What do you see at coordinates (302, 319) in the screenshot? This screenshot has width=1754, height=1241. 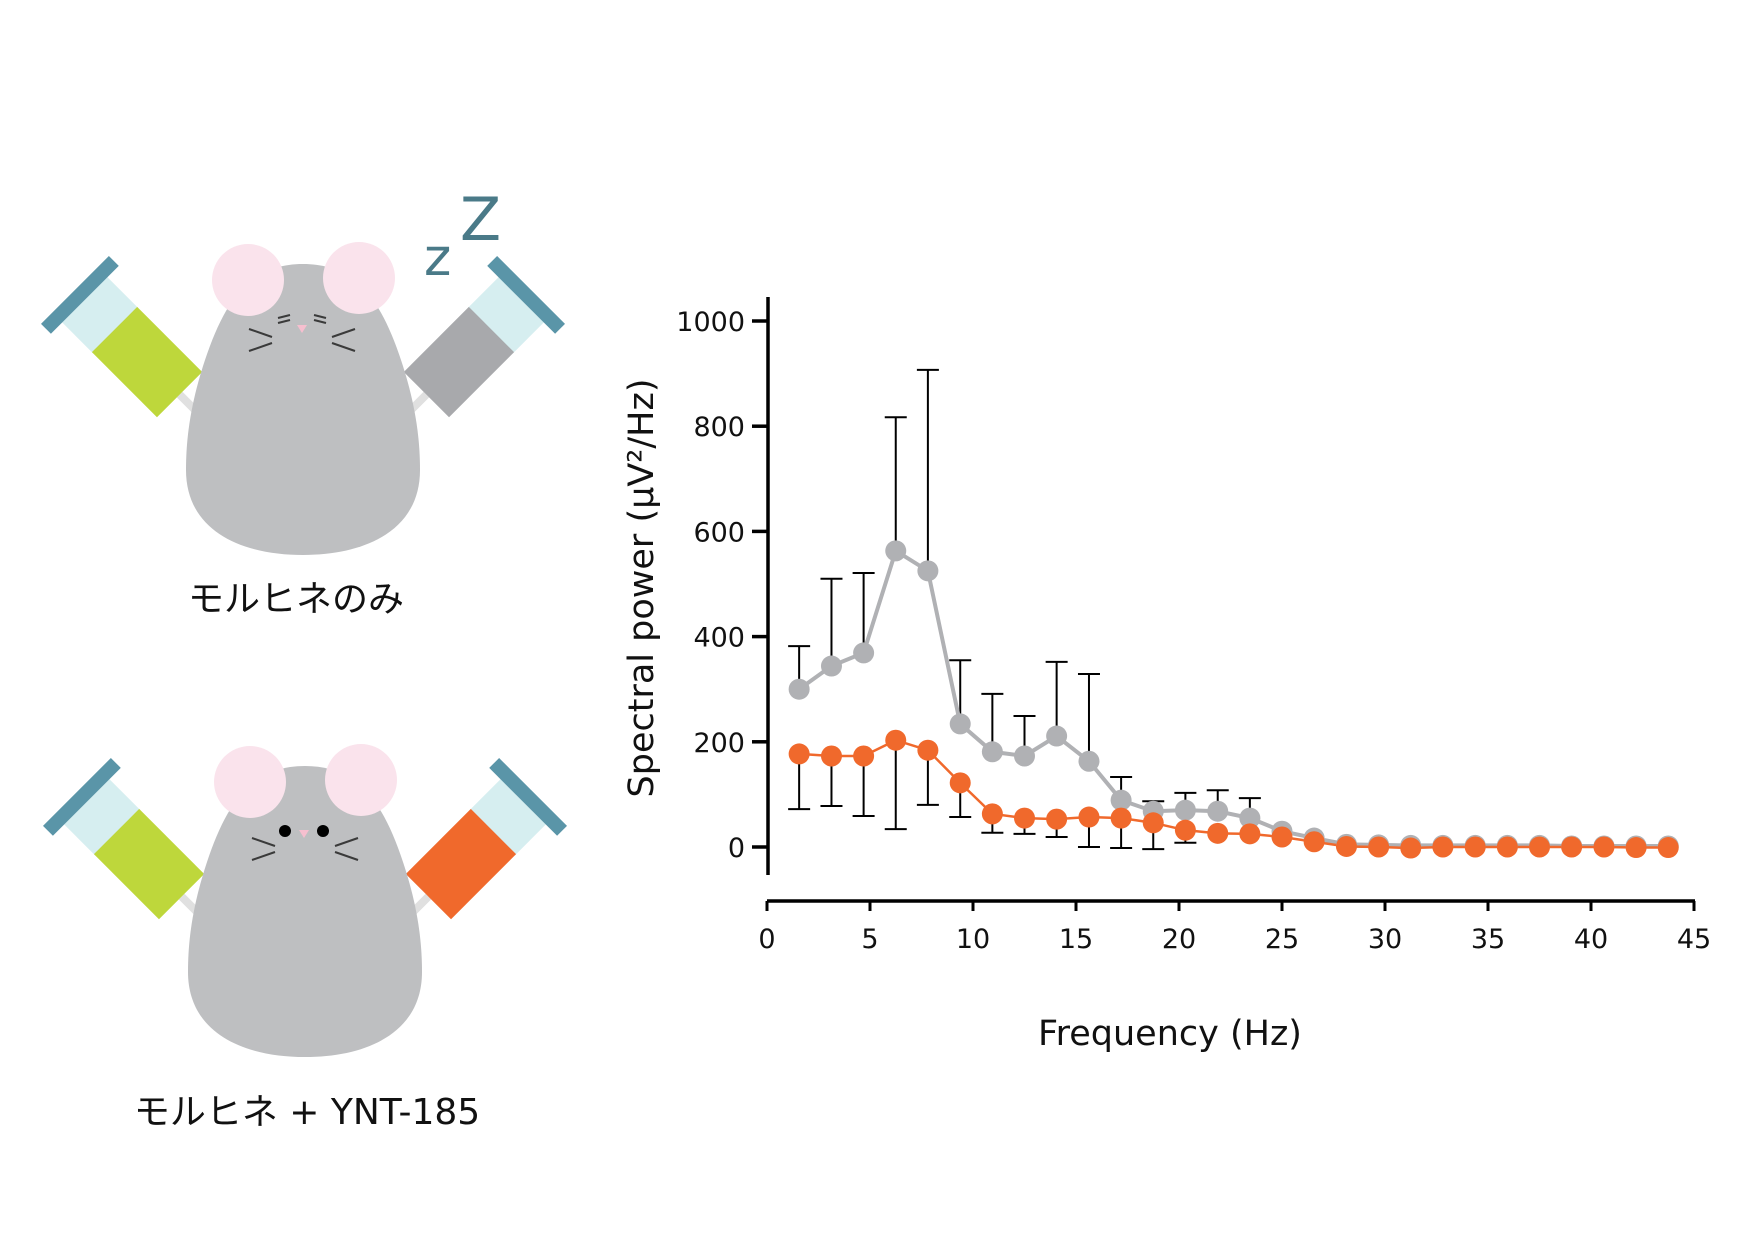 I see `closed-eyes-icon` at bounding box center [302, 319].